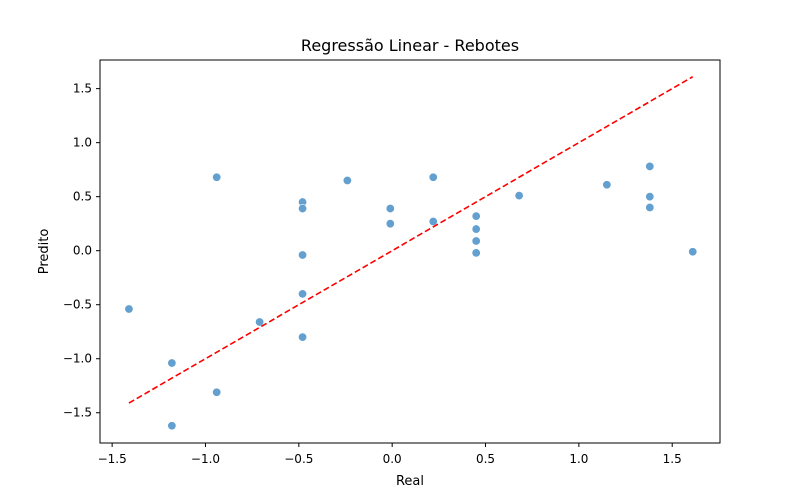 This screenshot has height=500, width=800. What do you see at coordinates (298, 459) in the screenshot?
I see `x-tick-label: −0.5` at bounding box center [298, 459].